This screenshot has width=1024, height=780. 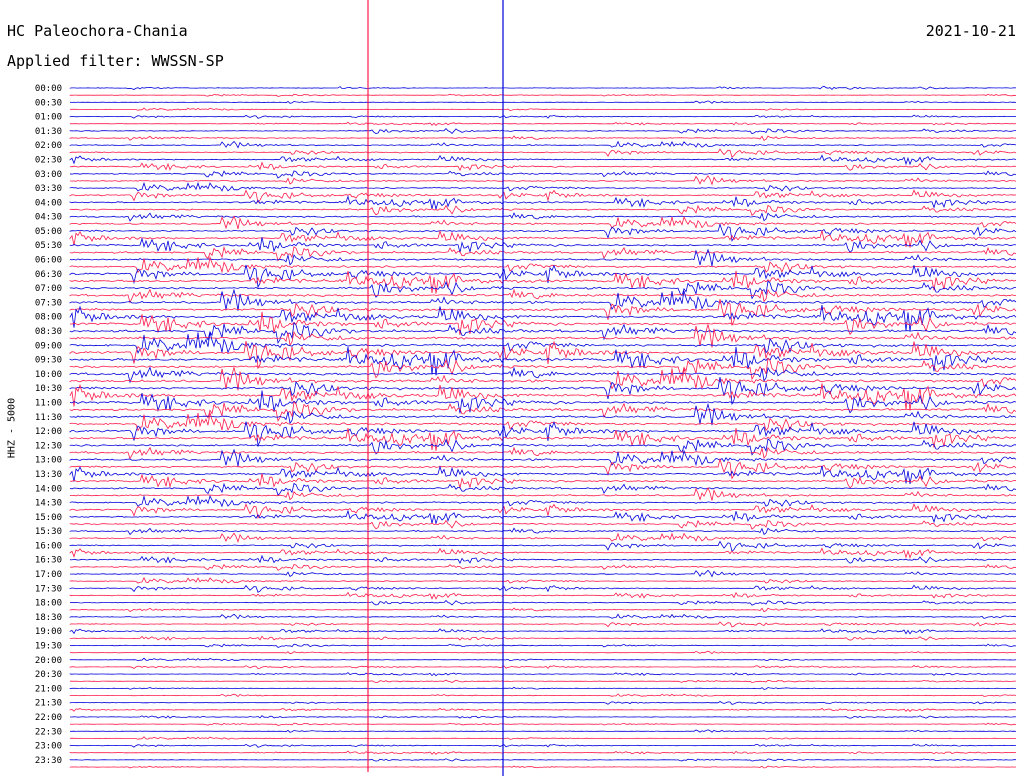 What do you see at coordinates (48, 289) in the screenshot?
I see `tick-label: 07:00` at bounding box center [48, 289].